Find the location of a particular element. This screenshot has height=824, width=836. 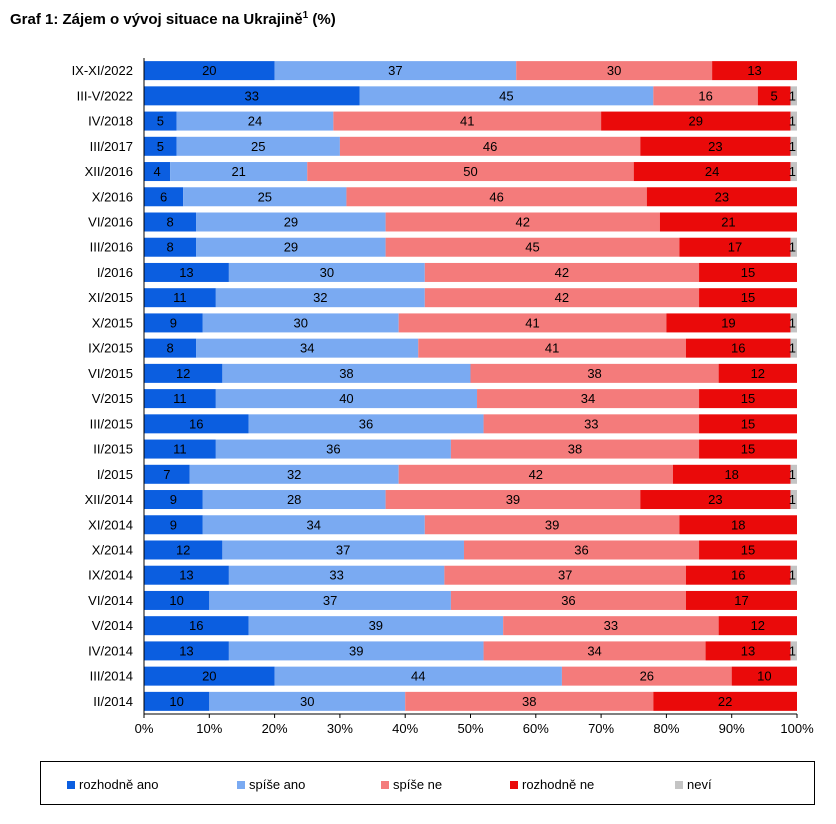

data-label: 37 is located at coordinates (330, 600).